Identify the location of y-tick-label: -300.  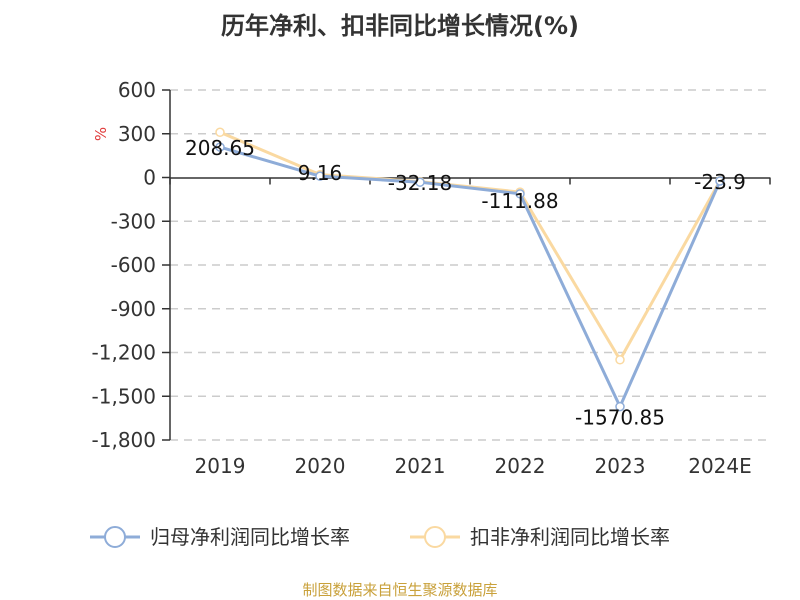
(133, 221).